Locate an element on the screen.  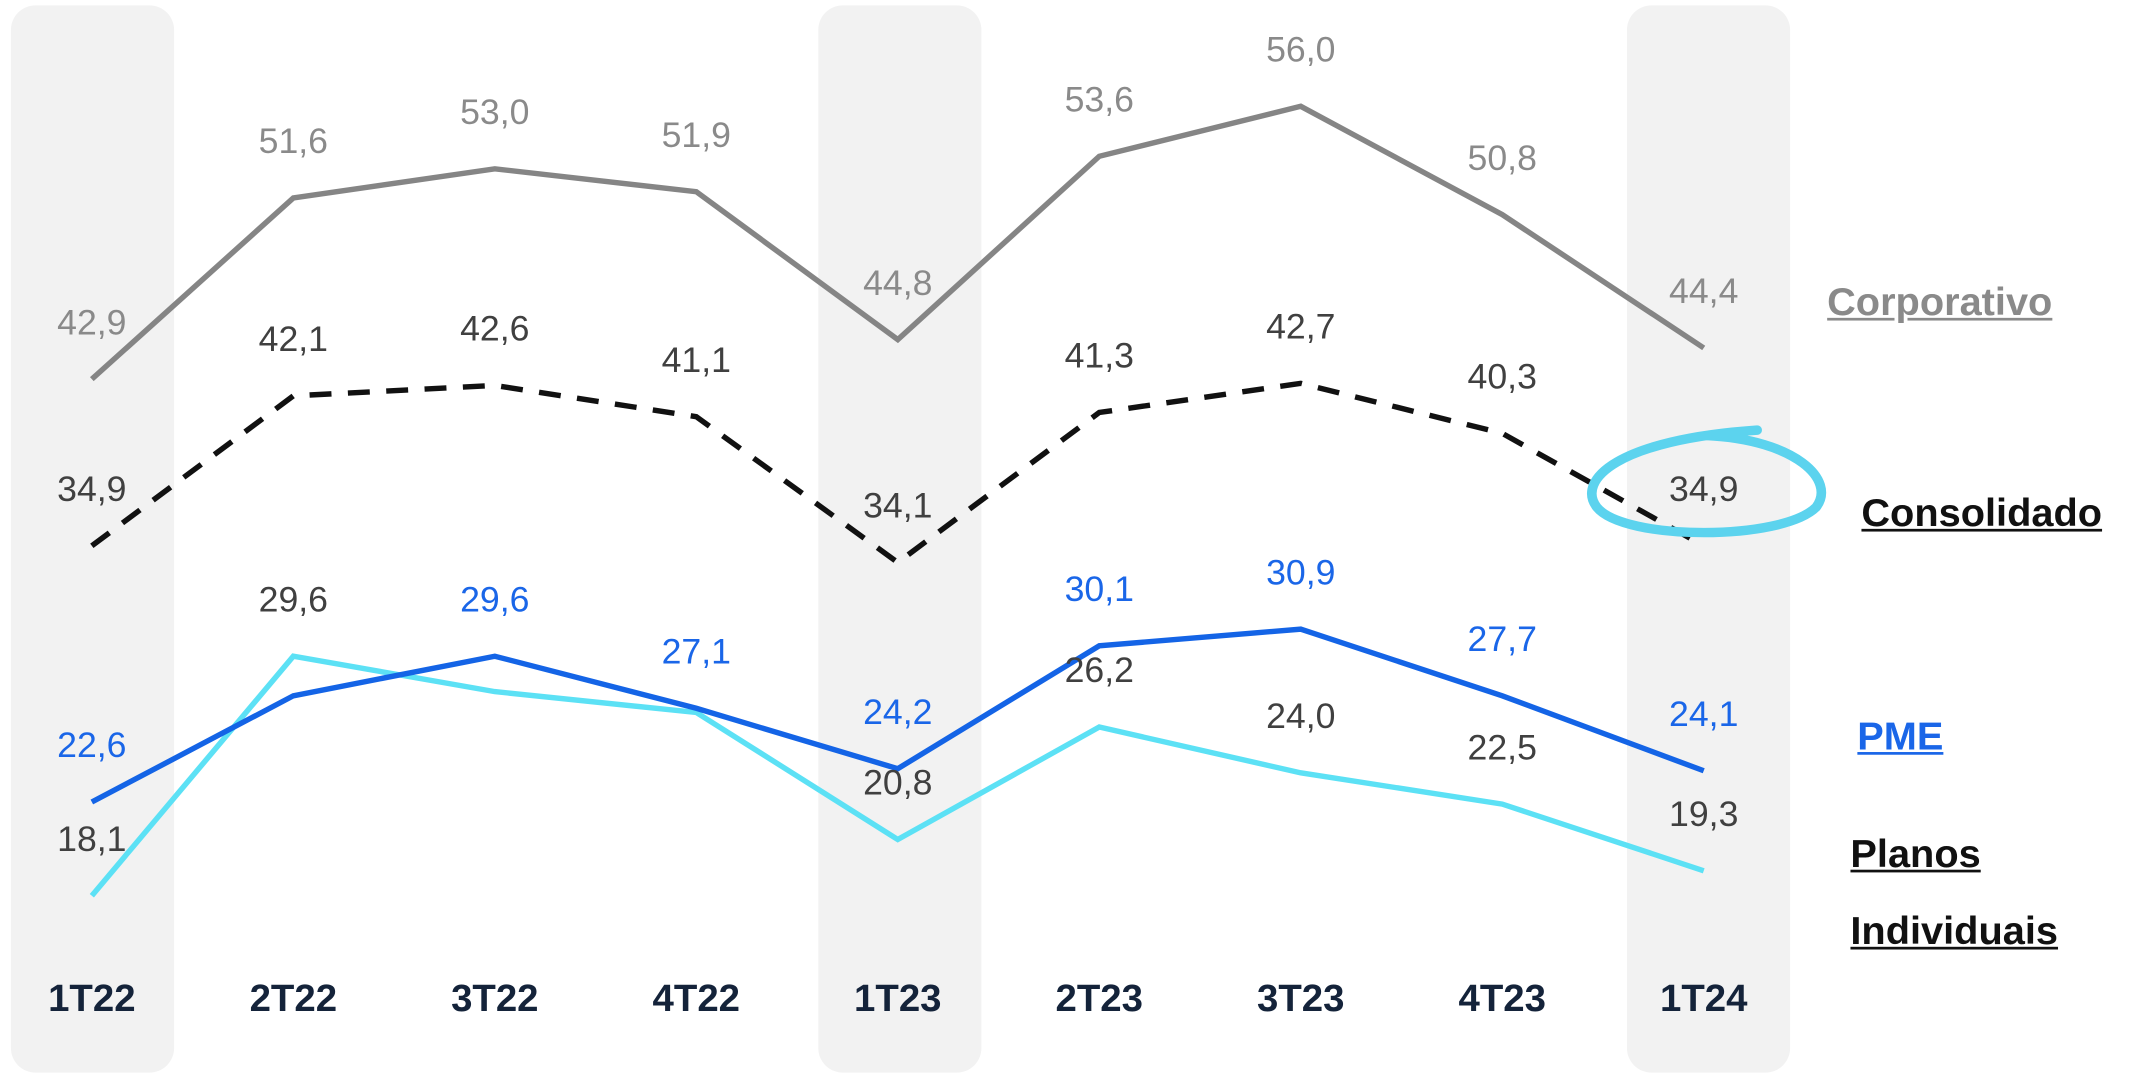
legend-label: Corporativo is located at coordinates (1940, 303).